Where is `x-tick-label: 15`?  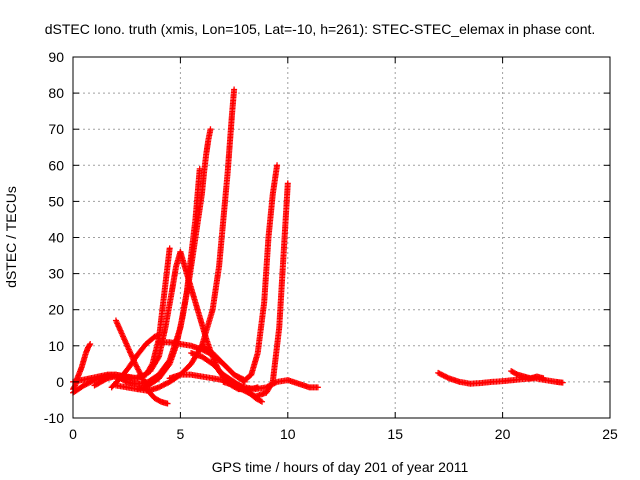 x-tick-label: 15 is located at coordinates (395, 434).